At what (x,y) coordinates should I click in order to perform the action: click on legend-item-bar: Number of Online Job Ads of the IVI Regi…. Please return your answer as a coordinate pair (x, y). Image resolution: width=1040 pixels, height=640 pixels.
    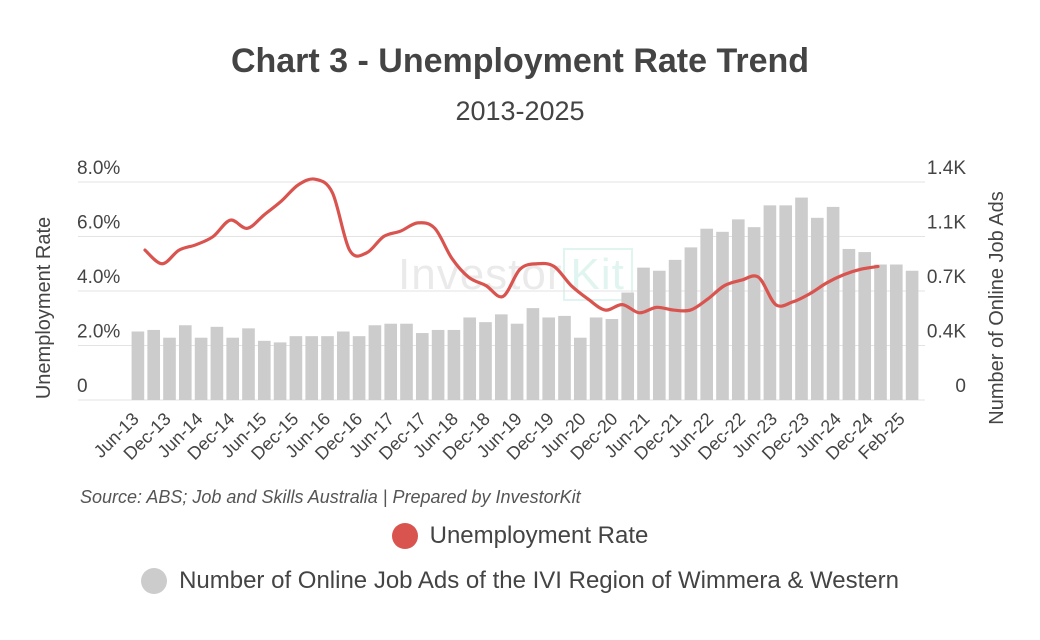
    Looking at the image, I should click on (520, 581).